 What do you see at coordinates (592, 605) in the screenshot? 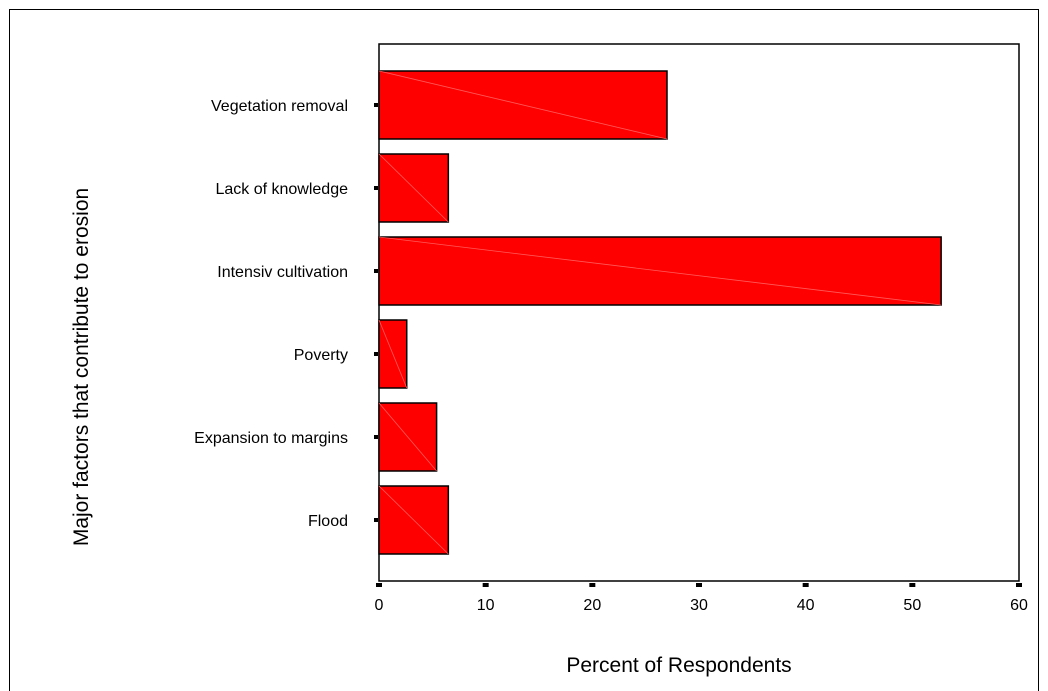
I see `x-tick-label: 20` at bounding box center [592, 605].